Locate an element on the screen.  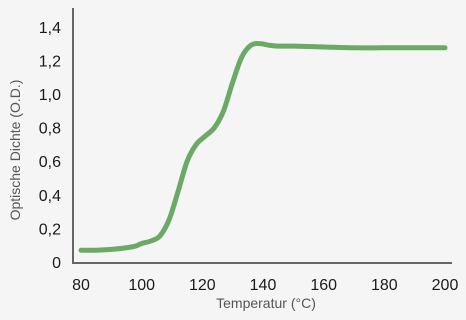
y-tick-label: 1,2 is located at coordinates (50, 61).